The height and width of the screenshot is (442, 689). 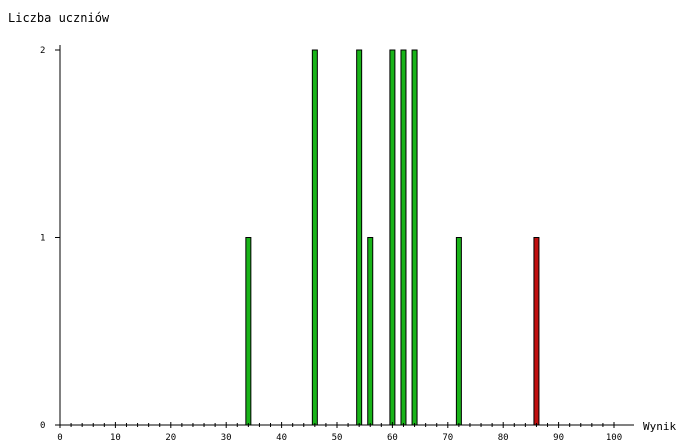 What do you see at coordinates (42, 239) in the screenshot?
I see `y-tick-label: 1` at bounding box center [42, 239].